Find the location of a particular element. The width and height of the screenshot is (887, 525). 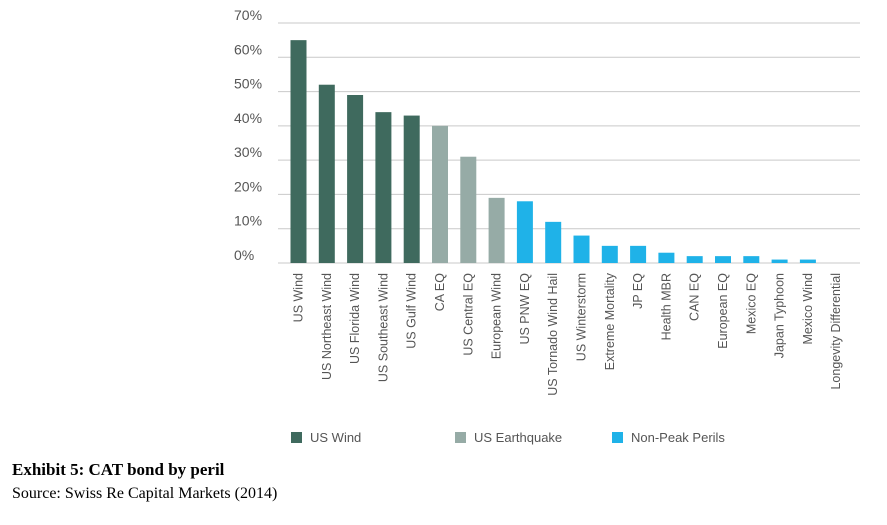

category-label-mexico-eq: Mexico EQ is located at coordinates (751, 303).